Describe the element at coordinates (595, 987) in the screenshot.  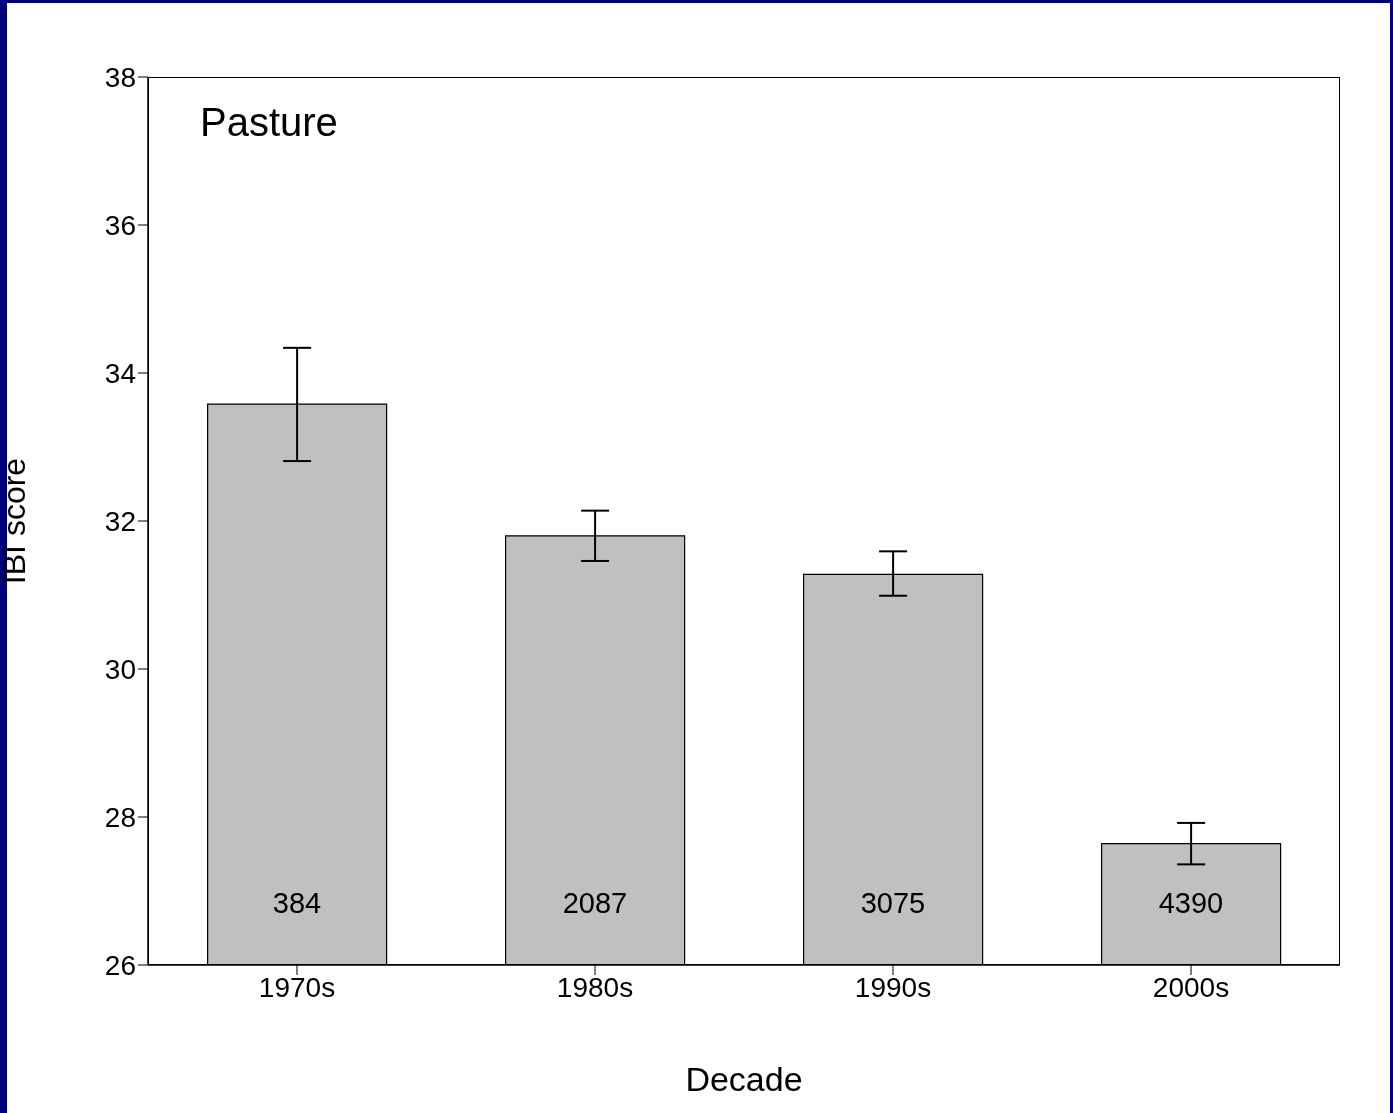
I see `x-tick-label: 1980s` at that location.